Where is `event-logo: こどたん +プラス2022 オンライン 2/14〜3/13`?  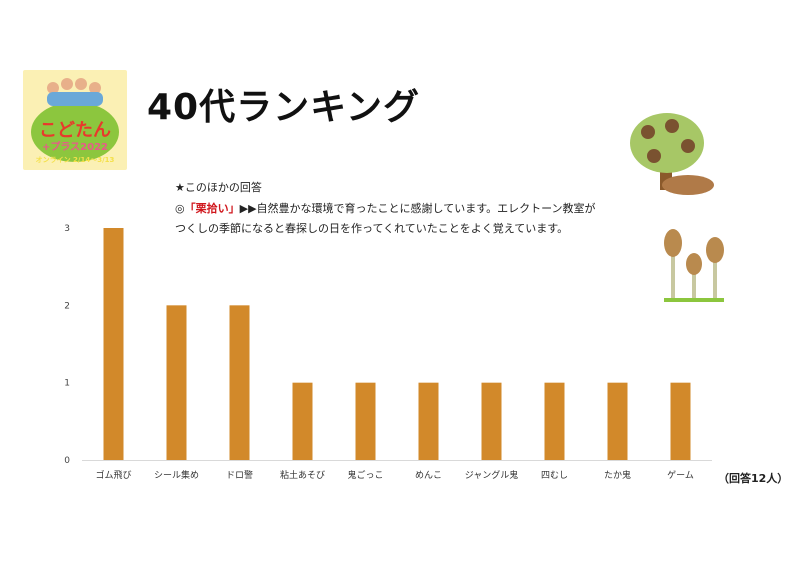 event-logo: こどたん +プラス2022 オンライン 2/14〜3/13 is located at coordinates (75, 120).